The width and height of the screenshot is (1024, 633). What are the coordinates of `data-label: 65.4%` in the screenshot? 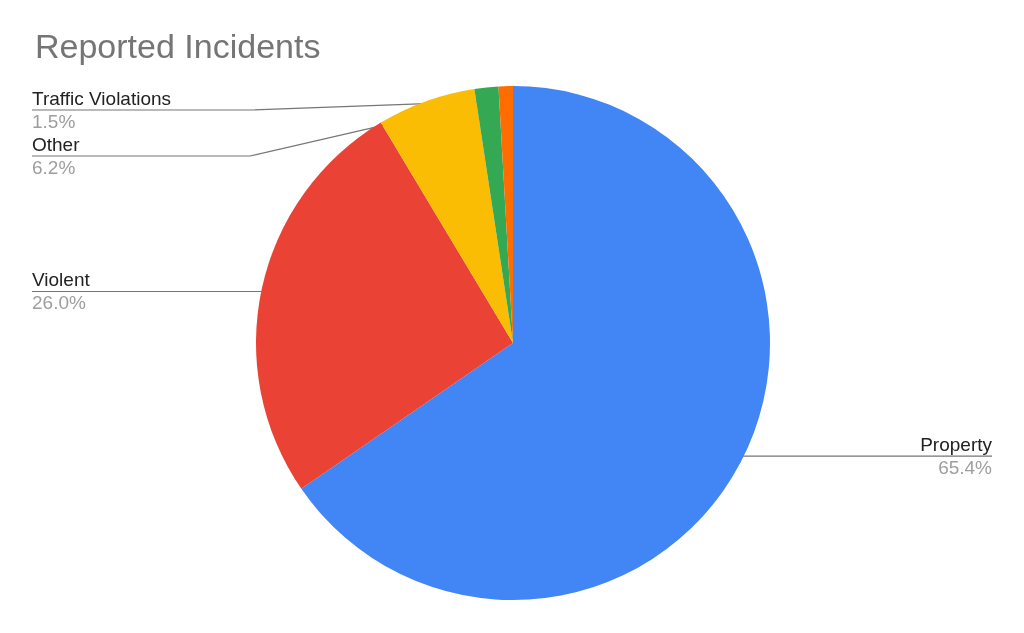 It's located at (965, 468).